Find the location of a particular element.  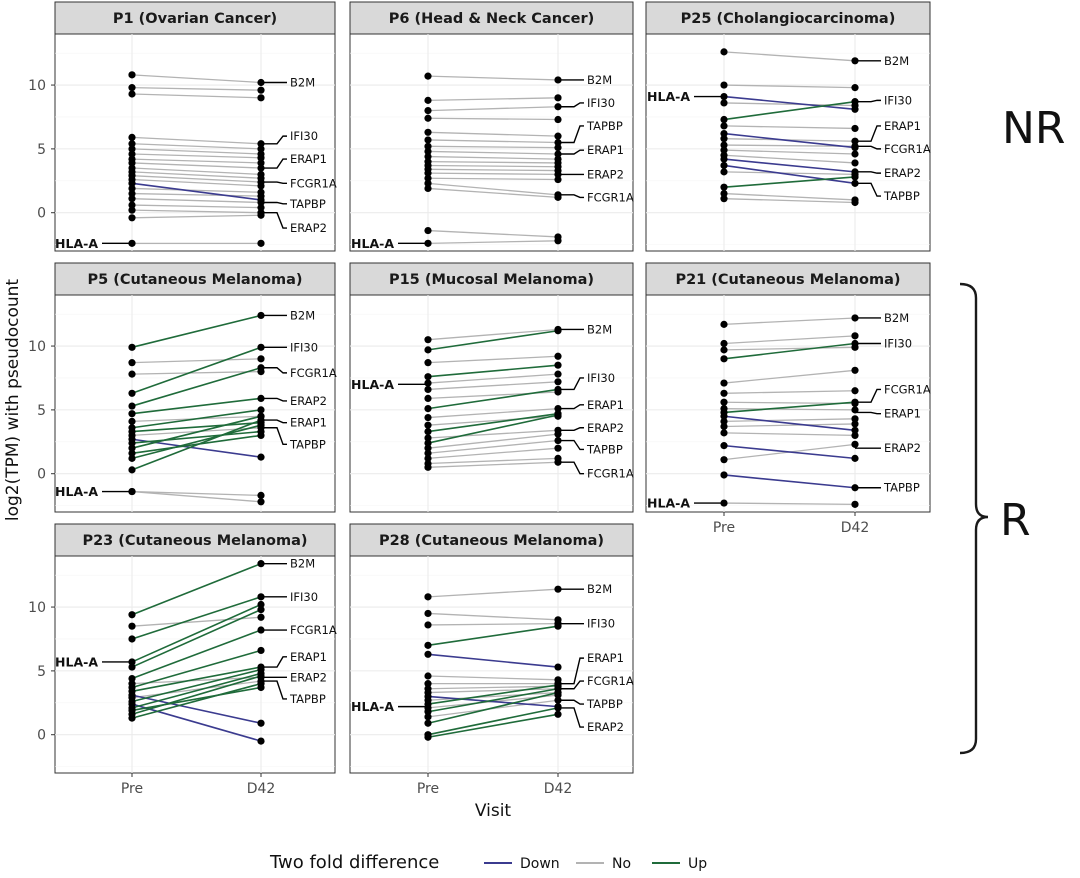

facet-title: P5 (Cutaneous Melanoma) is located at coordinates (194, 280).